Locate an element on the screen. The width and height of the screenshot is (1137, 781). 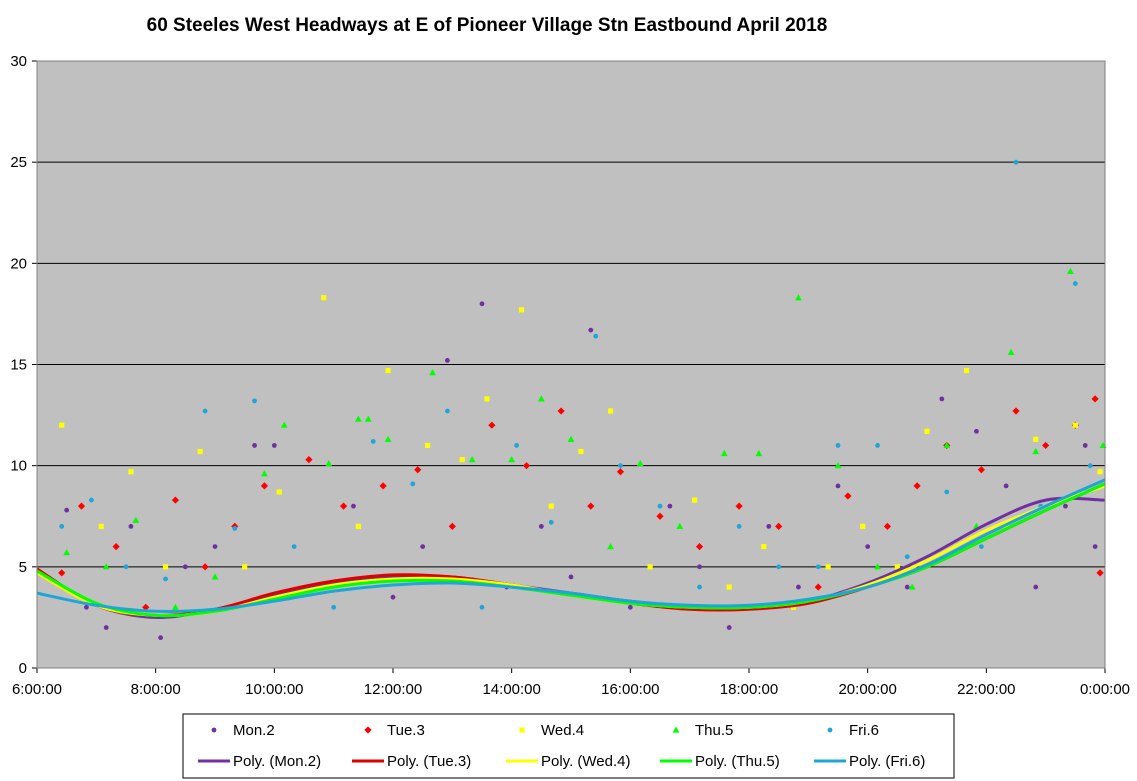
x-tick-label: 10:00:00 is located at coordinates (274, 689).